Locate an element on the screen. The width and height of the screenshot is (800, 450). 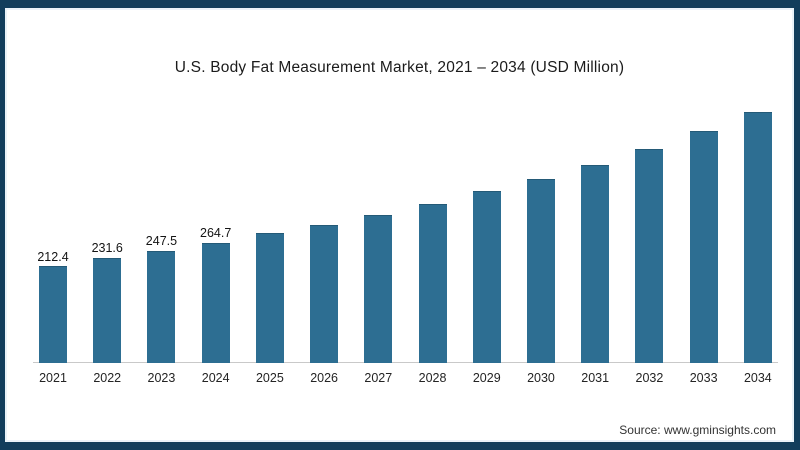
bar-column: 2027 is located at coordinates (378, 299).